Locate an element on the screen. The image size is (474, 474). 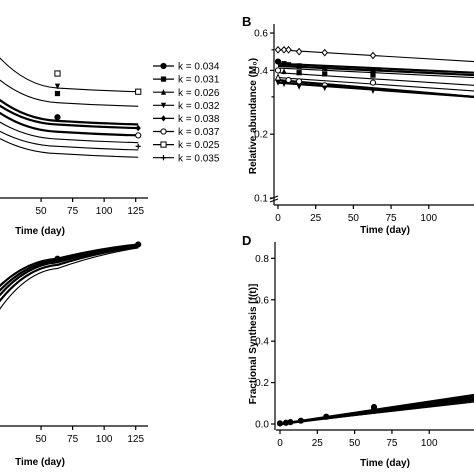
panel-c-x-tick-label: 125 is located at coordinates (135, 439).